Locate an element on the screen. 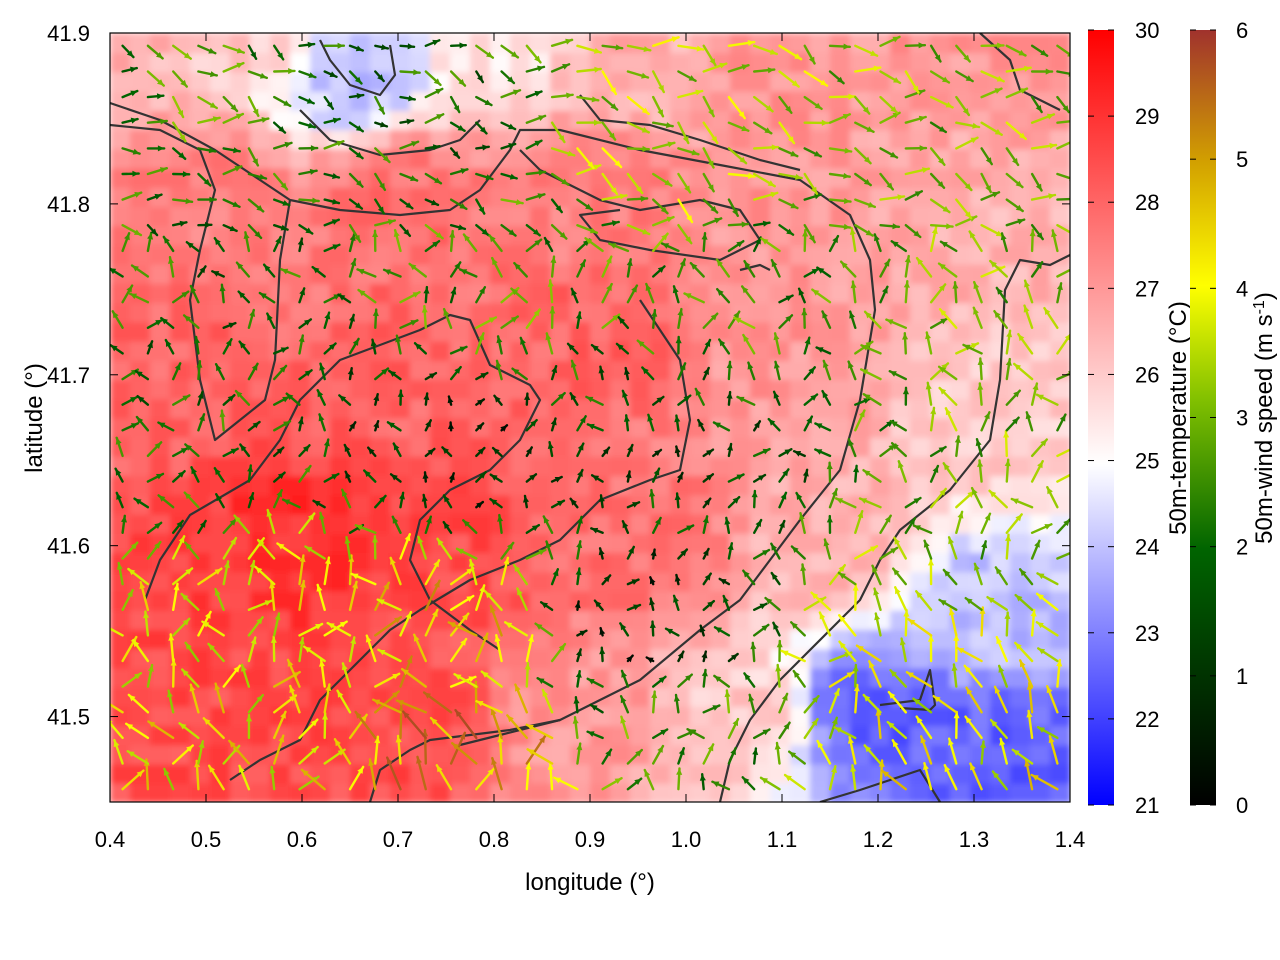  x-tick-label: 1.3 is located at coordinates (974, 839).